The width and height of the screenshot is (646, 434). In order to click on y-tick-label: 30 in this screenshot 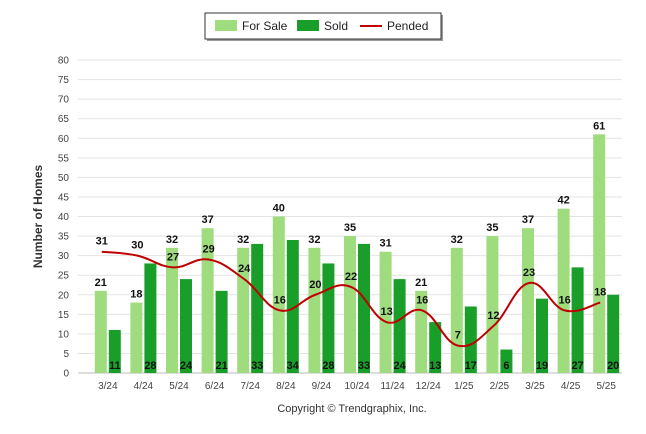, I will do `click(64, 256)`.